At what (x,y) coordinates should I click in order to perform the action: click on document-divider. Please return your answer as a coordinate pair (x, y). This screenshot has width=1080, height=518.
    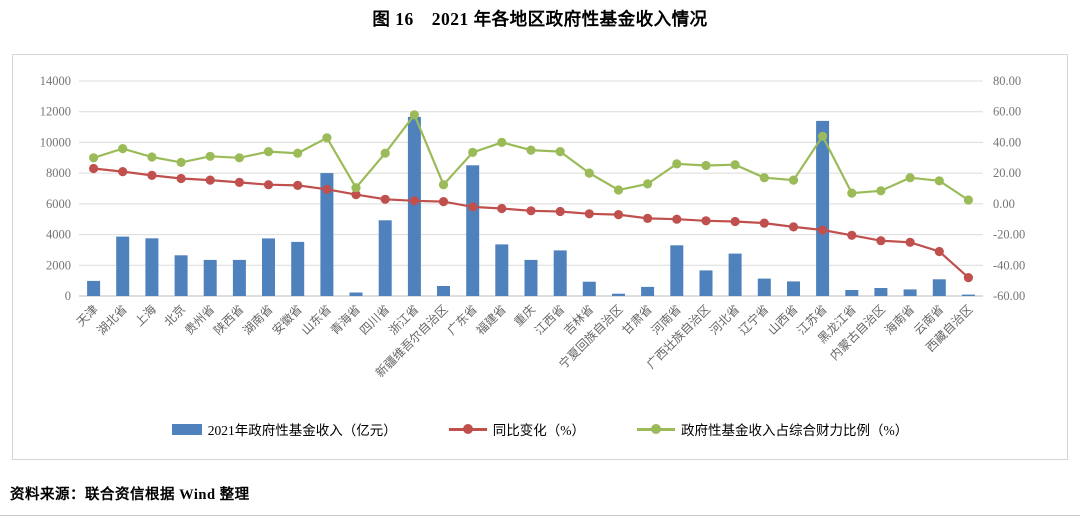
    Looking at the image, I should click on (540, 515).